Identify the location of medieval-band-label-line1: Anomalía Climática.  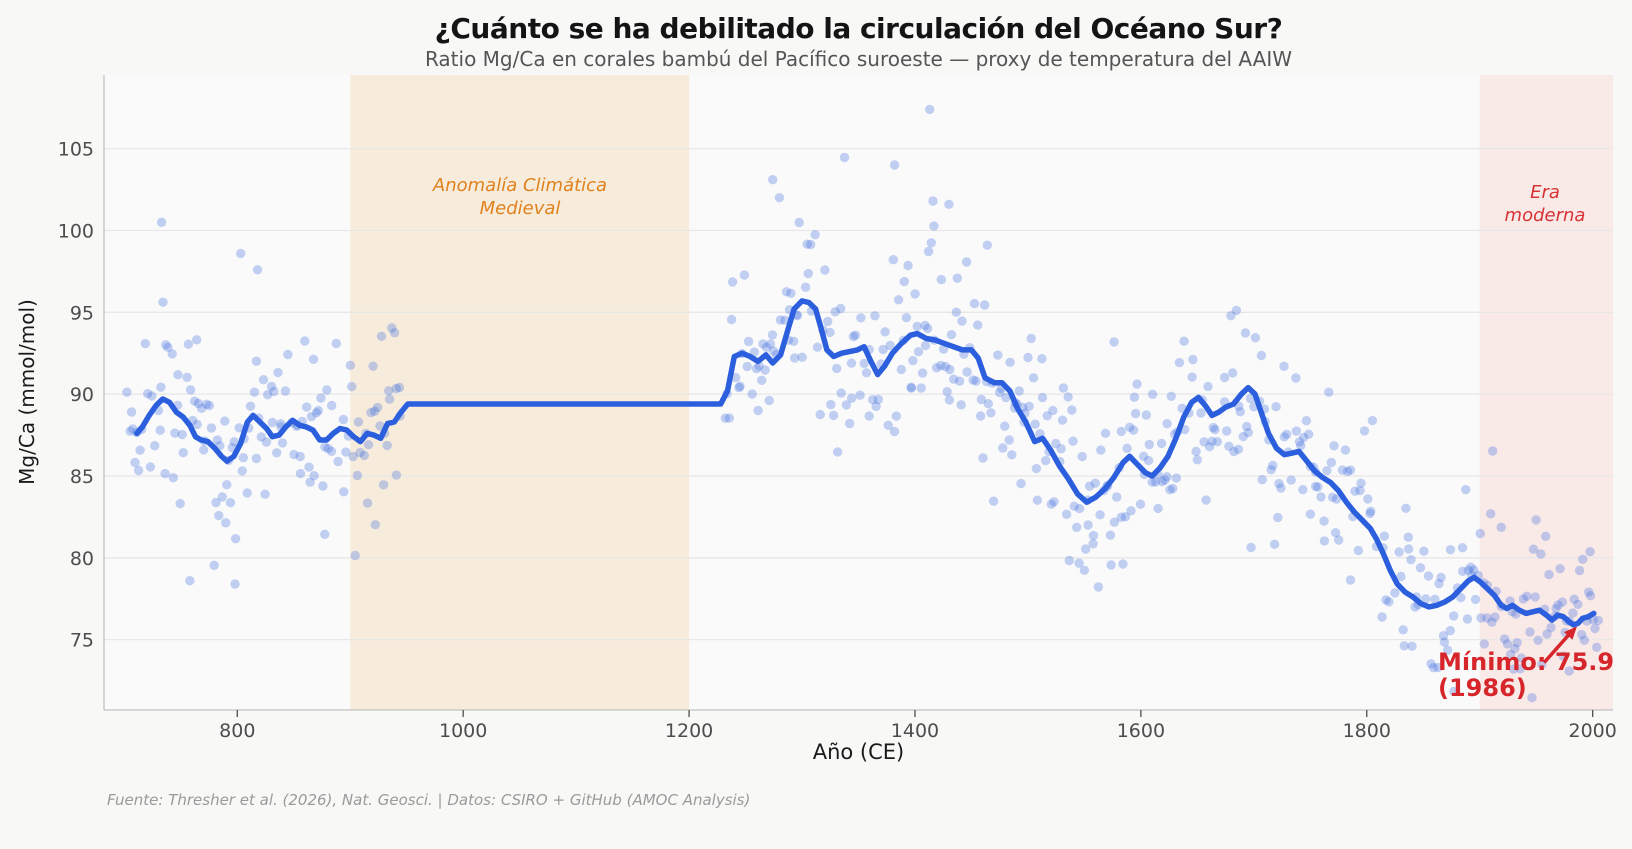
(520, 185).